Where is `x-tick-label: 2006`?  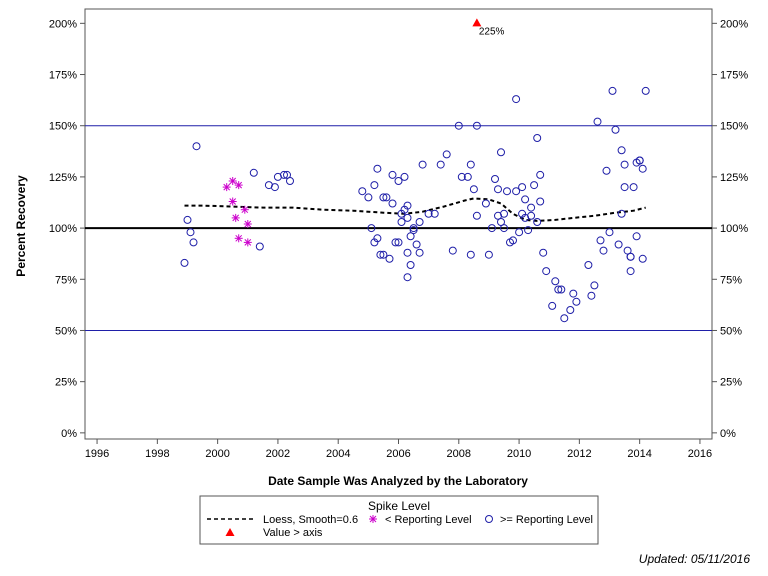
x-tick-label: 2006 is located at coordinates (398, 454).